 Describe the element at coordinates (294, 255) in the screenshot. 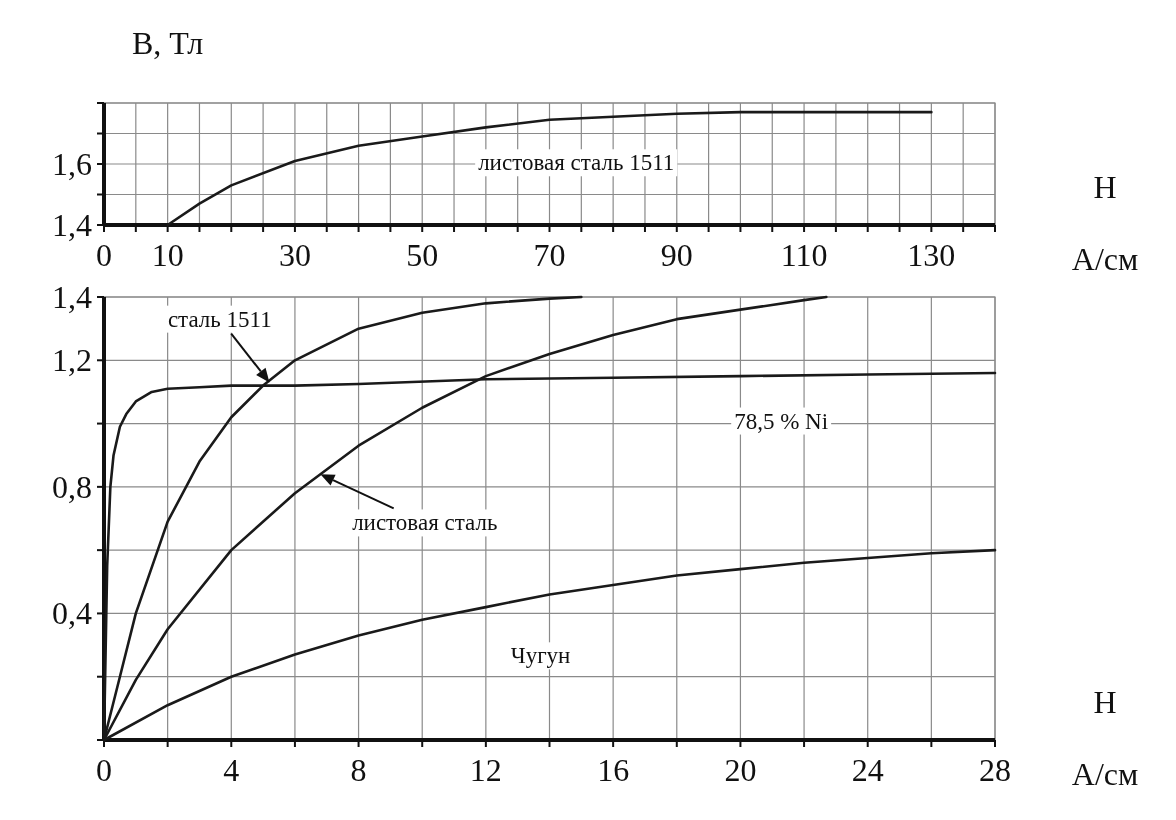

I see `x-tick-label: 30` at that location.